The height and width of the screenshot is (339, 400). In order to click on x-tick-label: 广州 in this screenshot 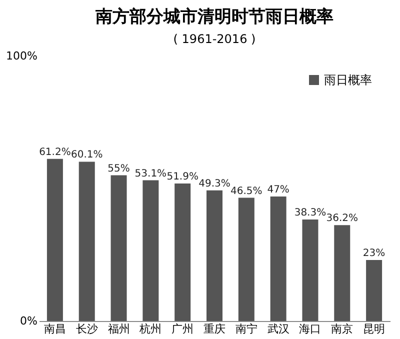, I will do `click(183, 329)`.